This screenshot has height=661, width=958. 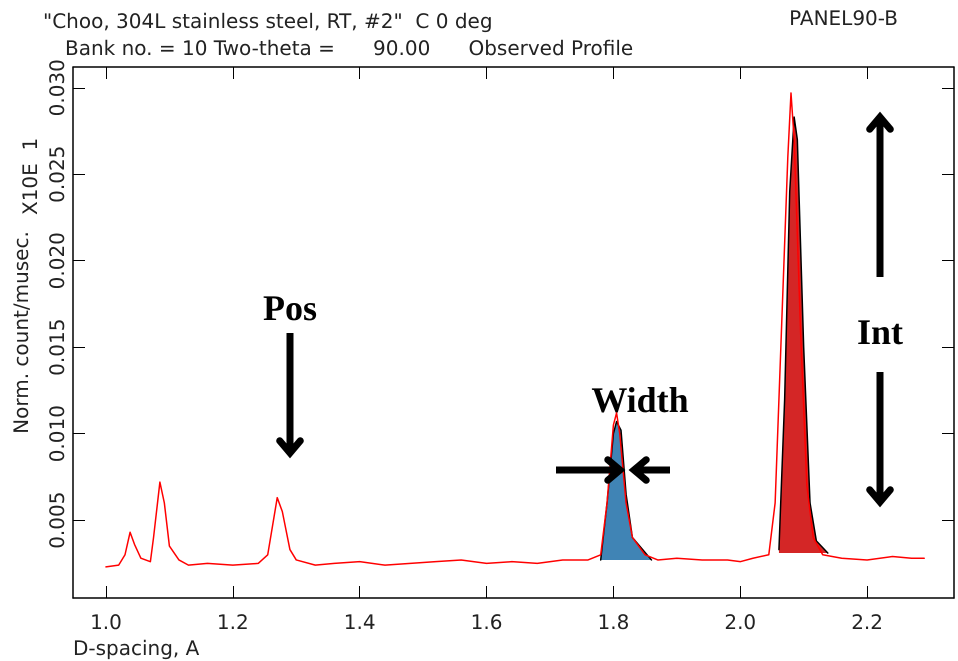 What do you see at coordinates (57, 261) in the screenshot?
I see `y-tick-label: 0.020` at bounding box center [57, 261].